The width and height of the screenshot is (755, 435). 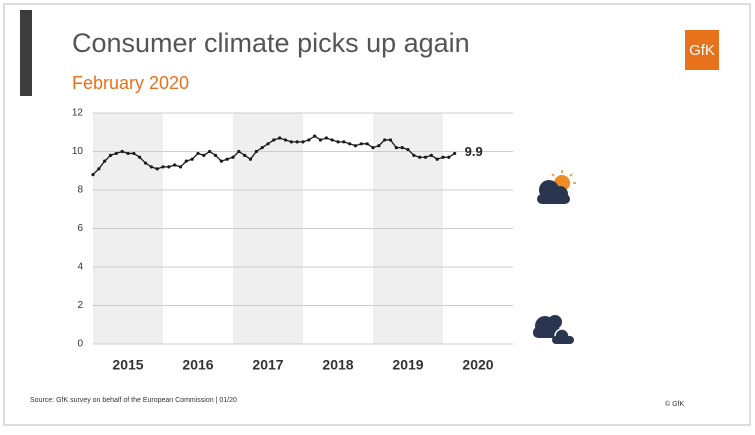 What do you see at coordinates (130, 83) in the screenshot?
I see `slide-subtitle: February 2020` at bounding box center [130, 83].